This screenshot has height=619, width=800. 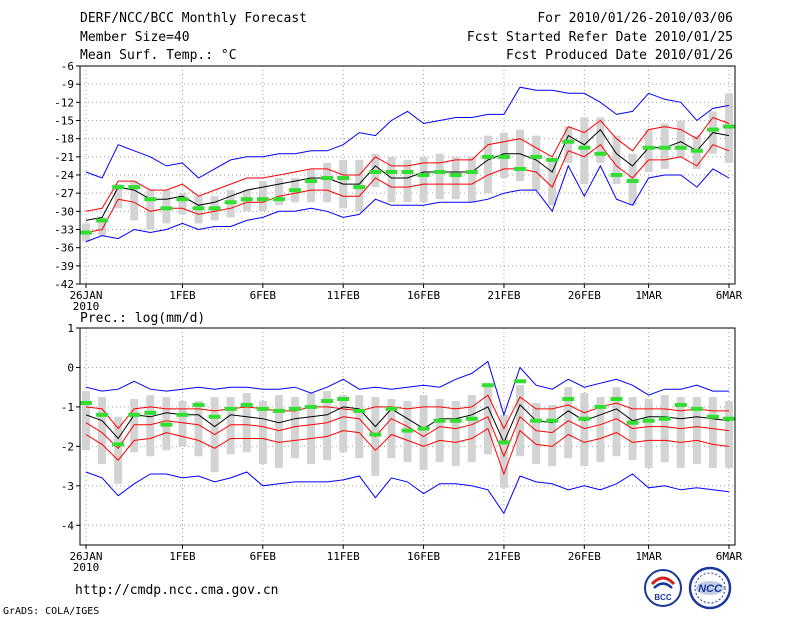 What do you see at coordinates (663, 588) in the screenshot?
I see `bcc-logo: BCC` at bounding box center [663, 588].